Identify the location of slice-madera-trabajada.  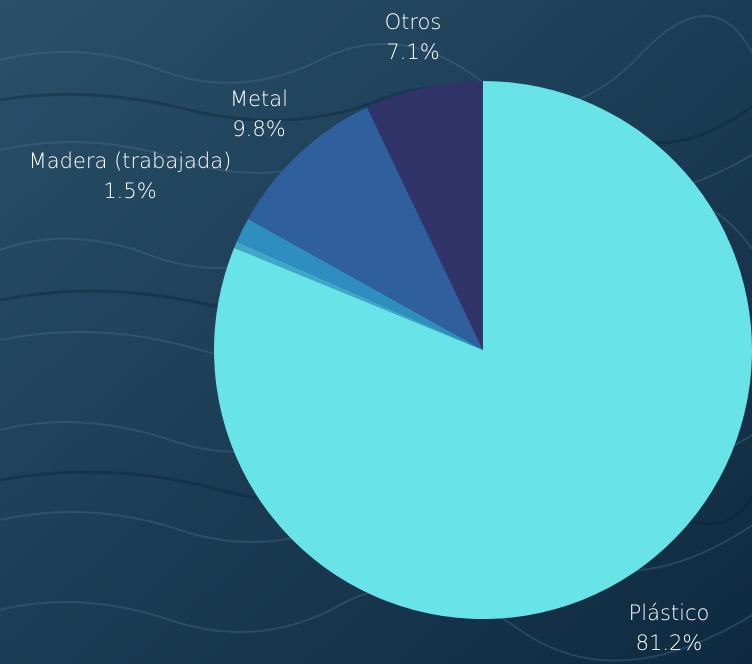
(359, 284).